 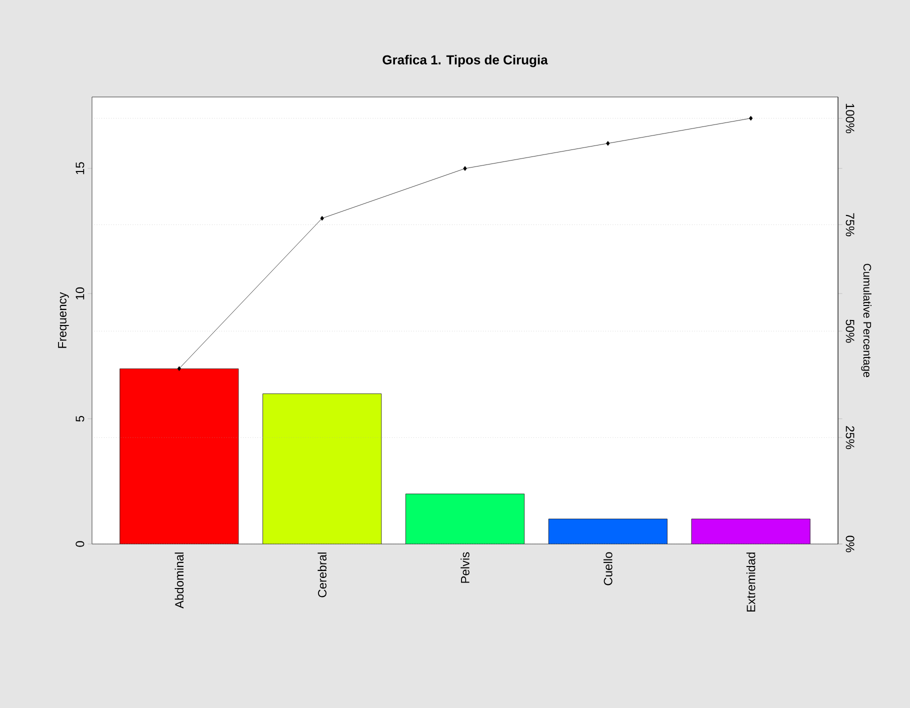 What do you see at coordinates (63, 320) in the screenshot?
I see `y-axis-title: Frequency` at bounding box center [63, 320].